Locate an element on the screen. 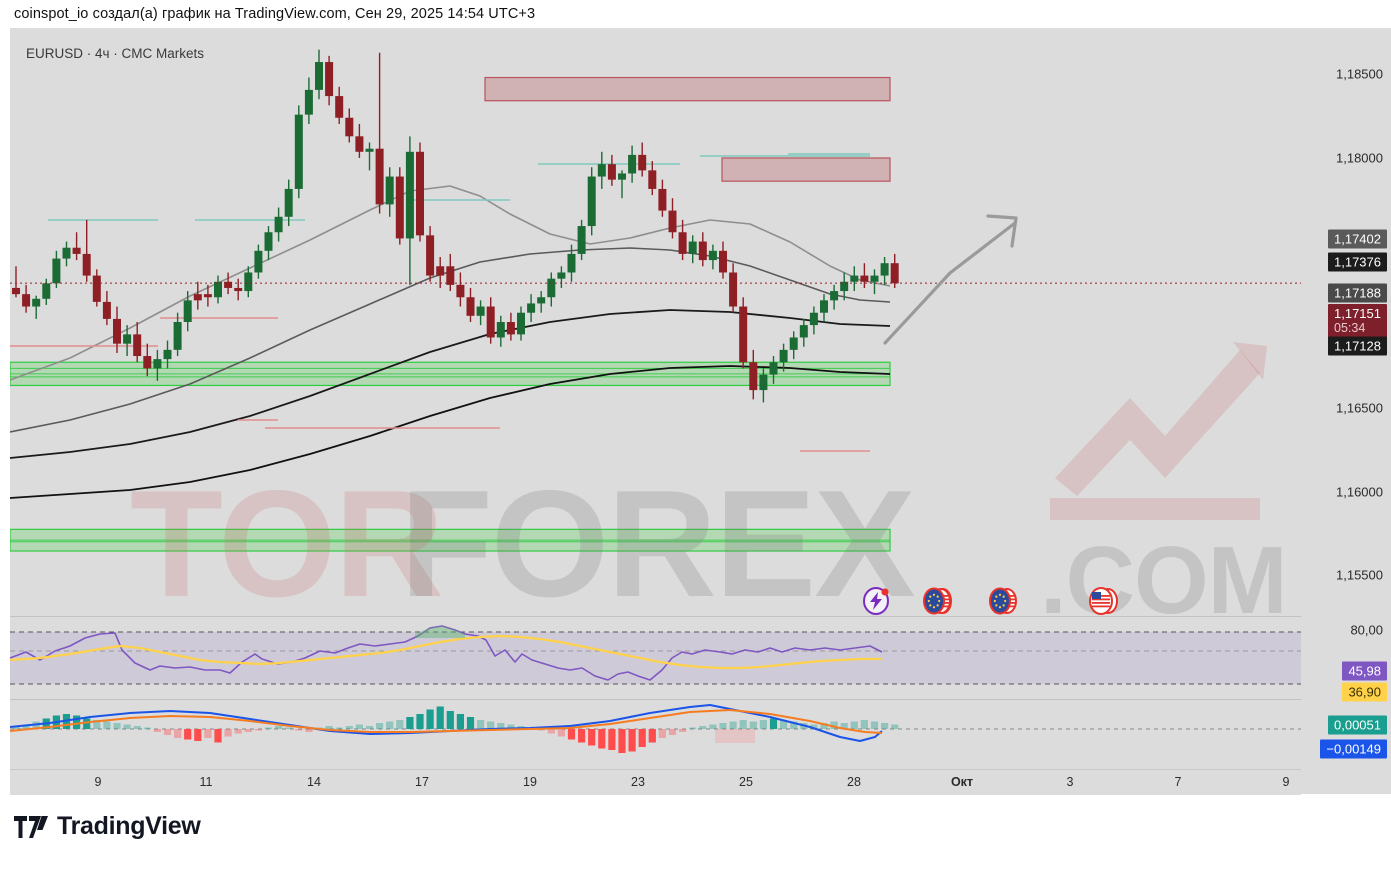 This screenshot has width=1391, height=869. alert-lightning-icon is located at coordinates (876, 601).